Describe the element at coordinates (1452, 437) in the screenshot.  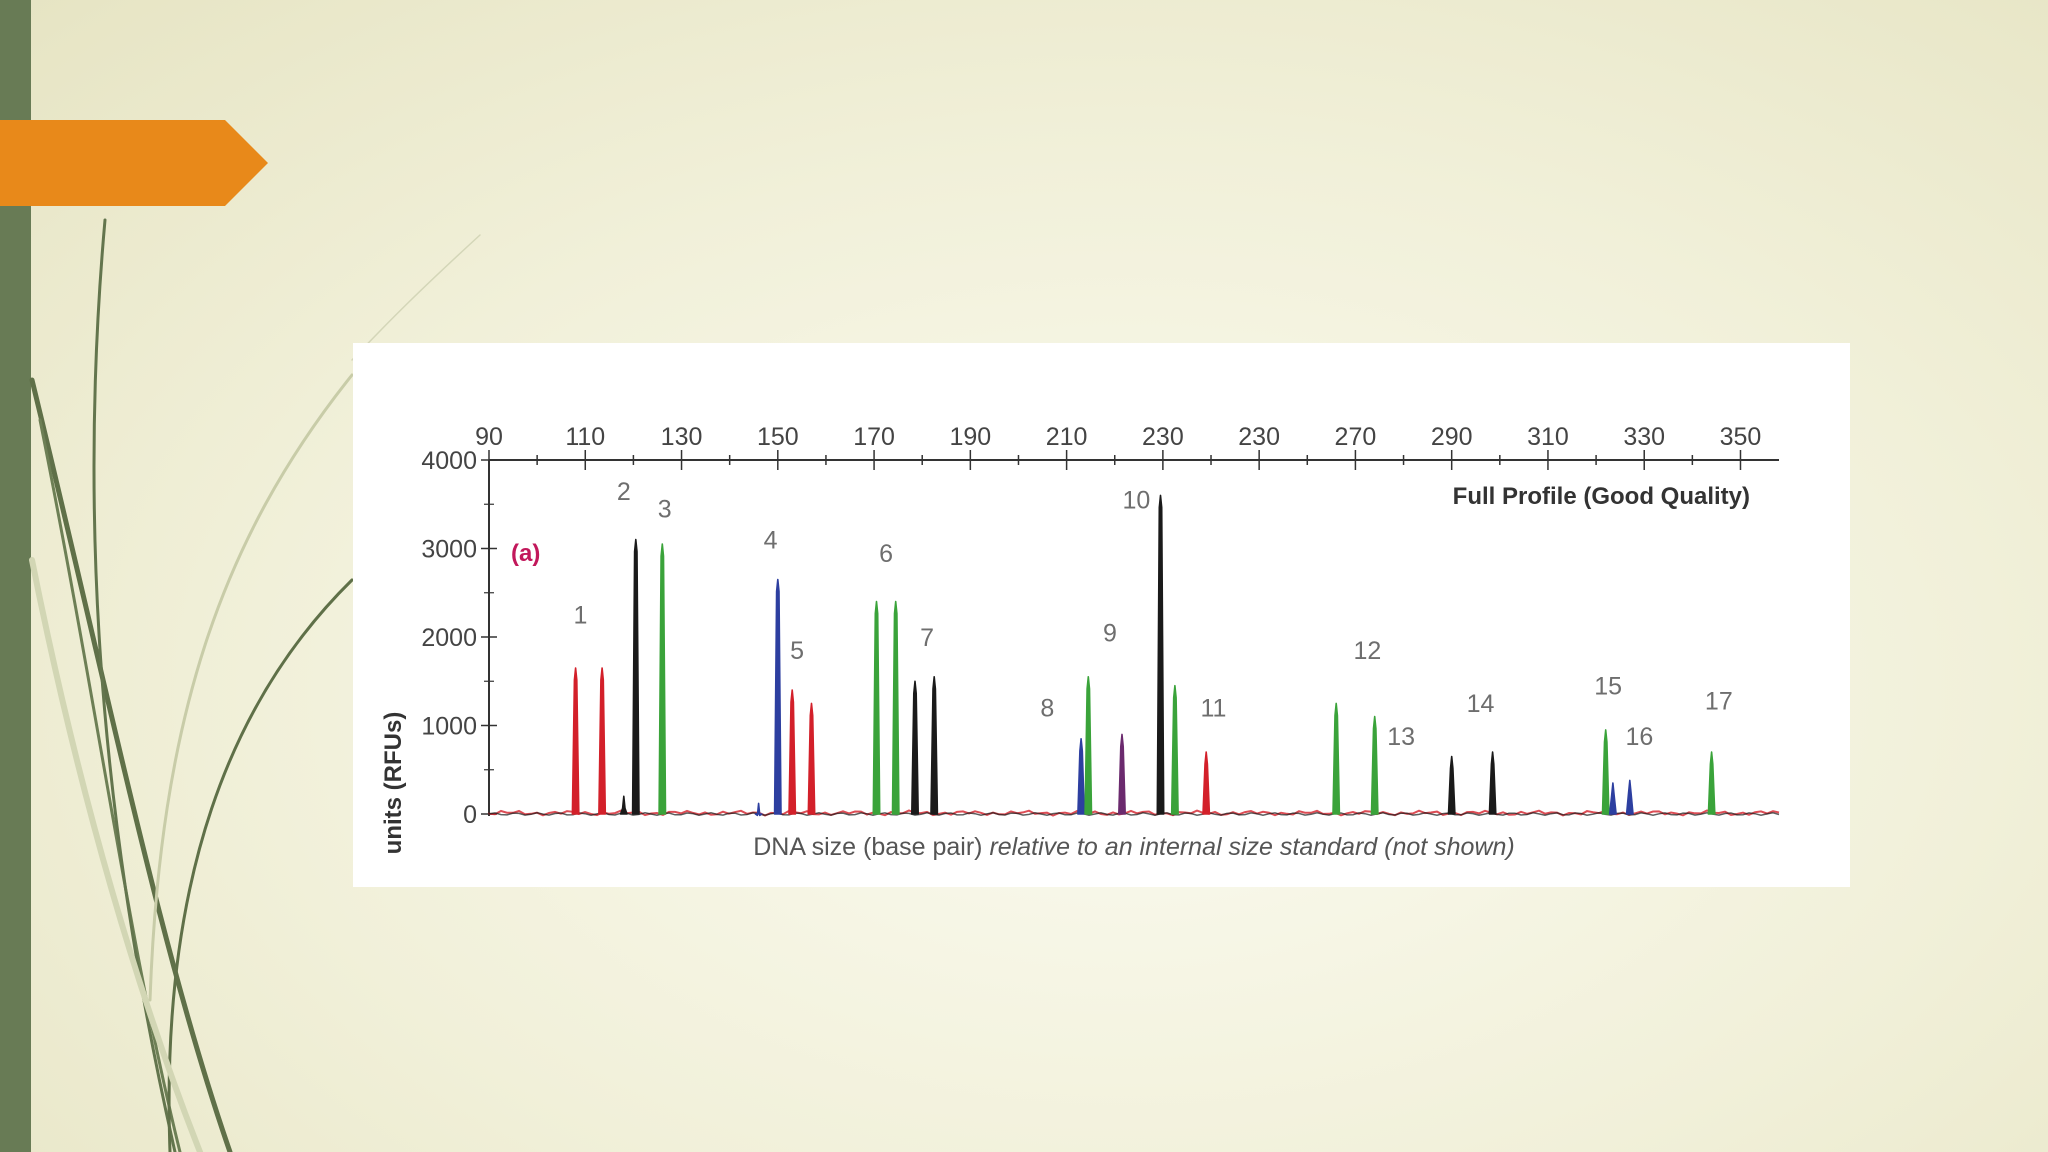
I see `x-tick-label: 290` at that location.